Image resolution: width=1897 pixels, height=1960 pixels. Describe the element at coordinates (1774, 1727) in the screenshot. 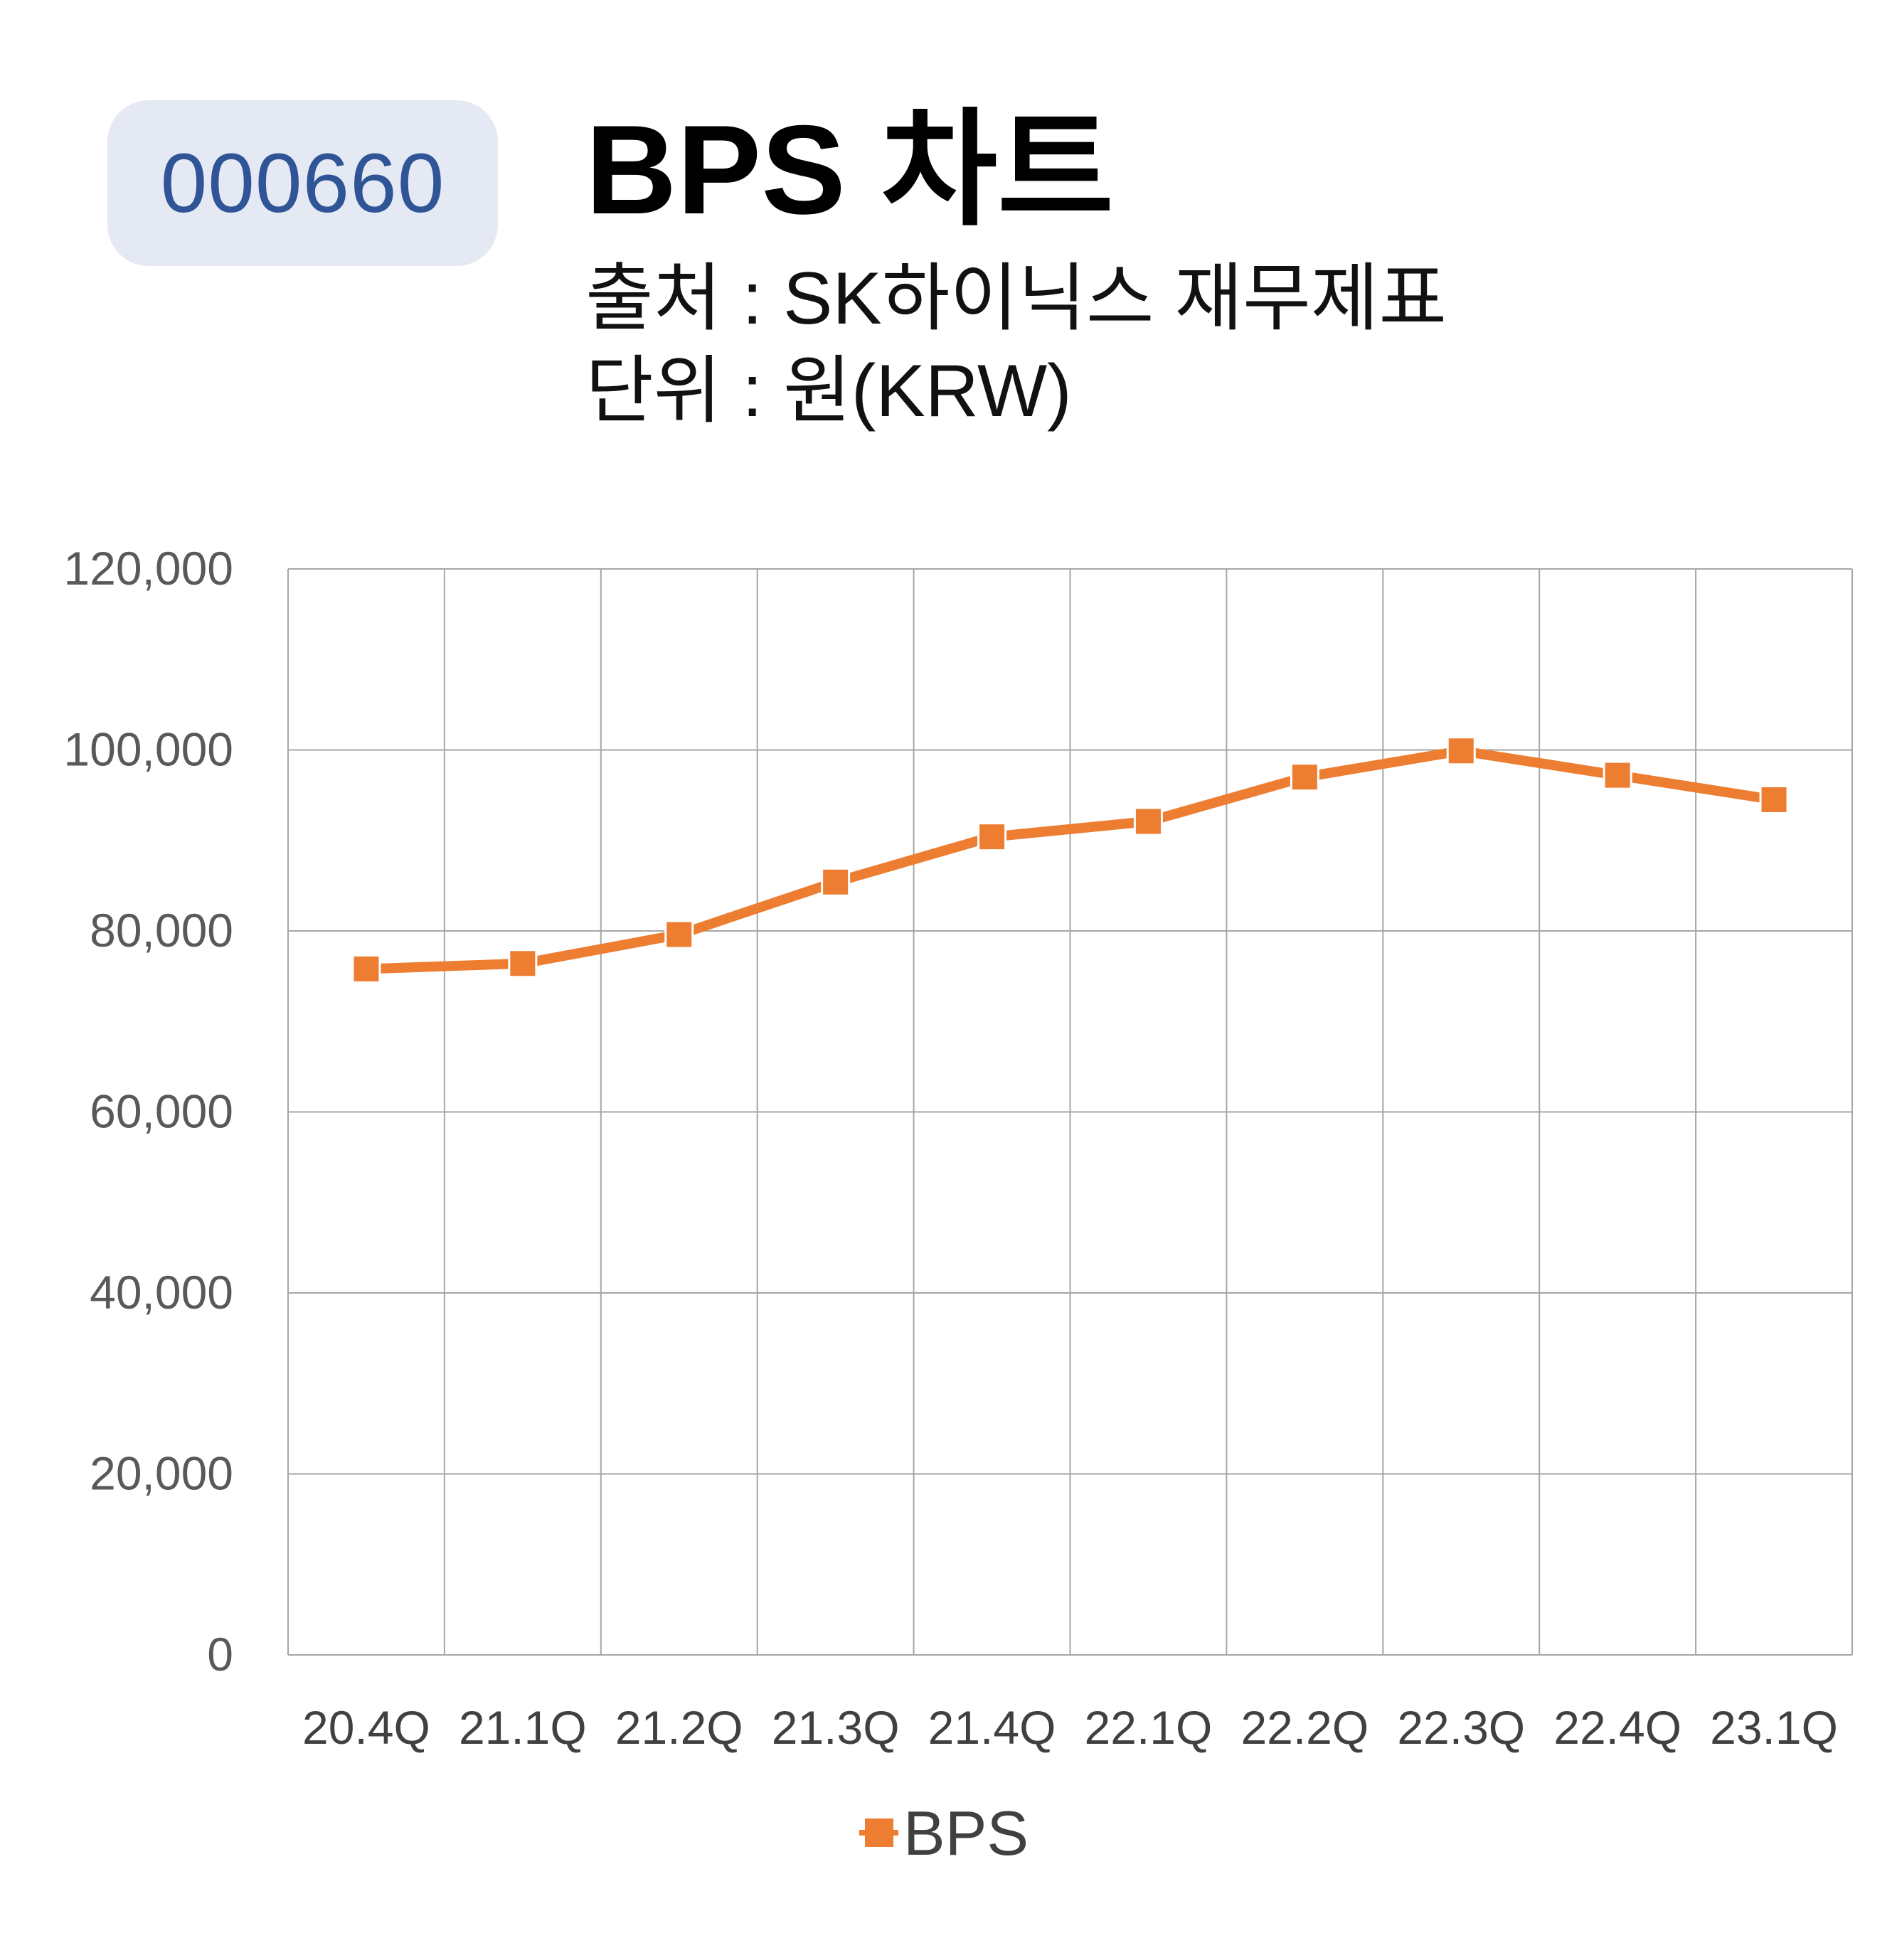

I see `x-tick-label: 23.1Q` at that location.